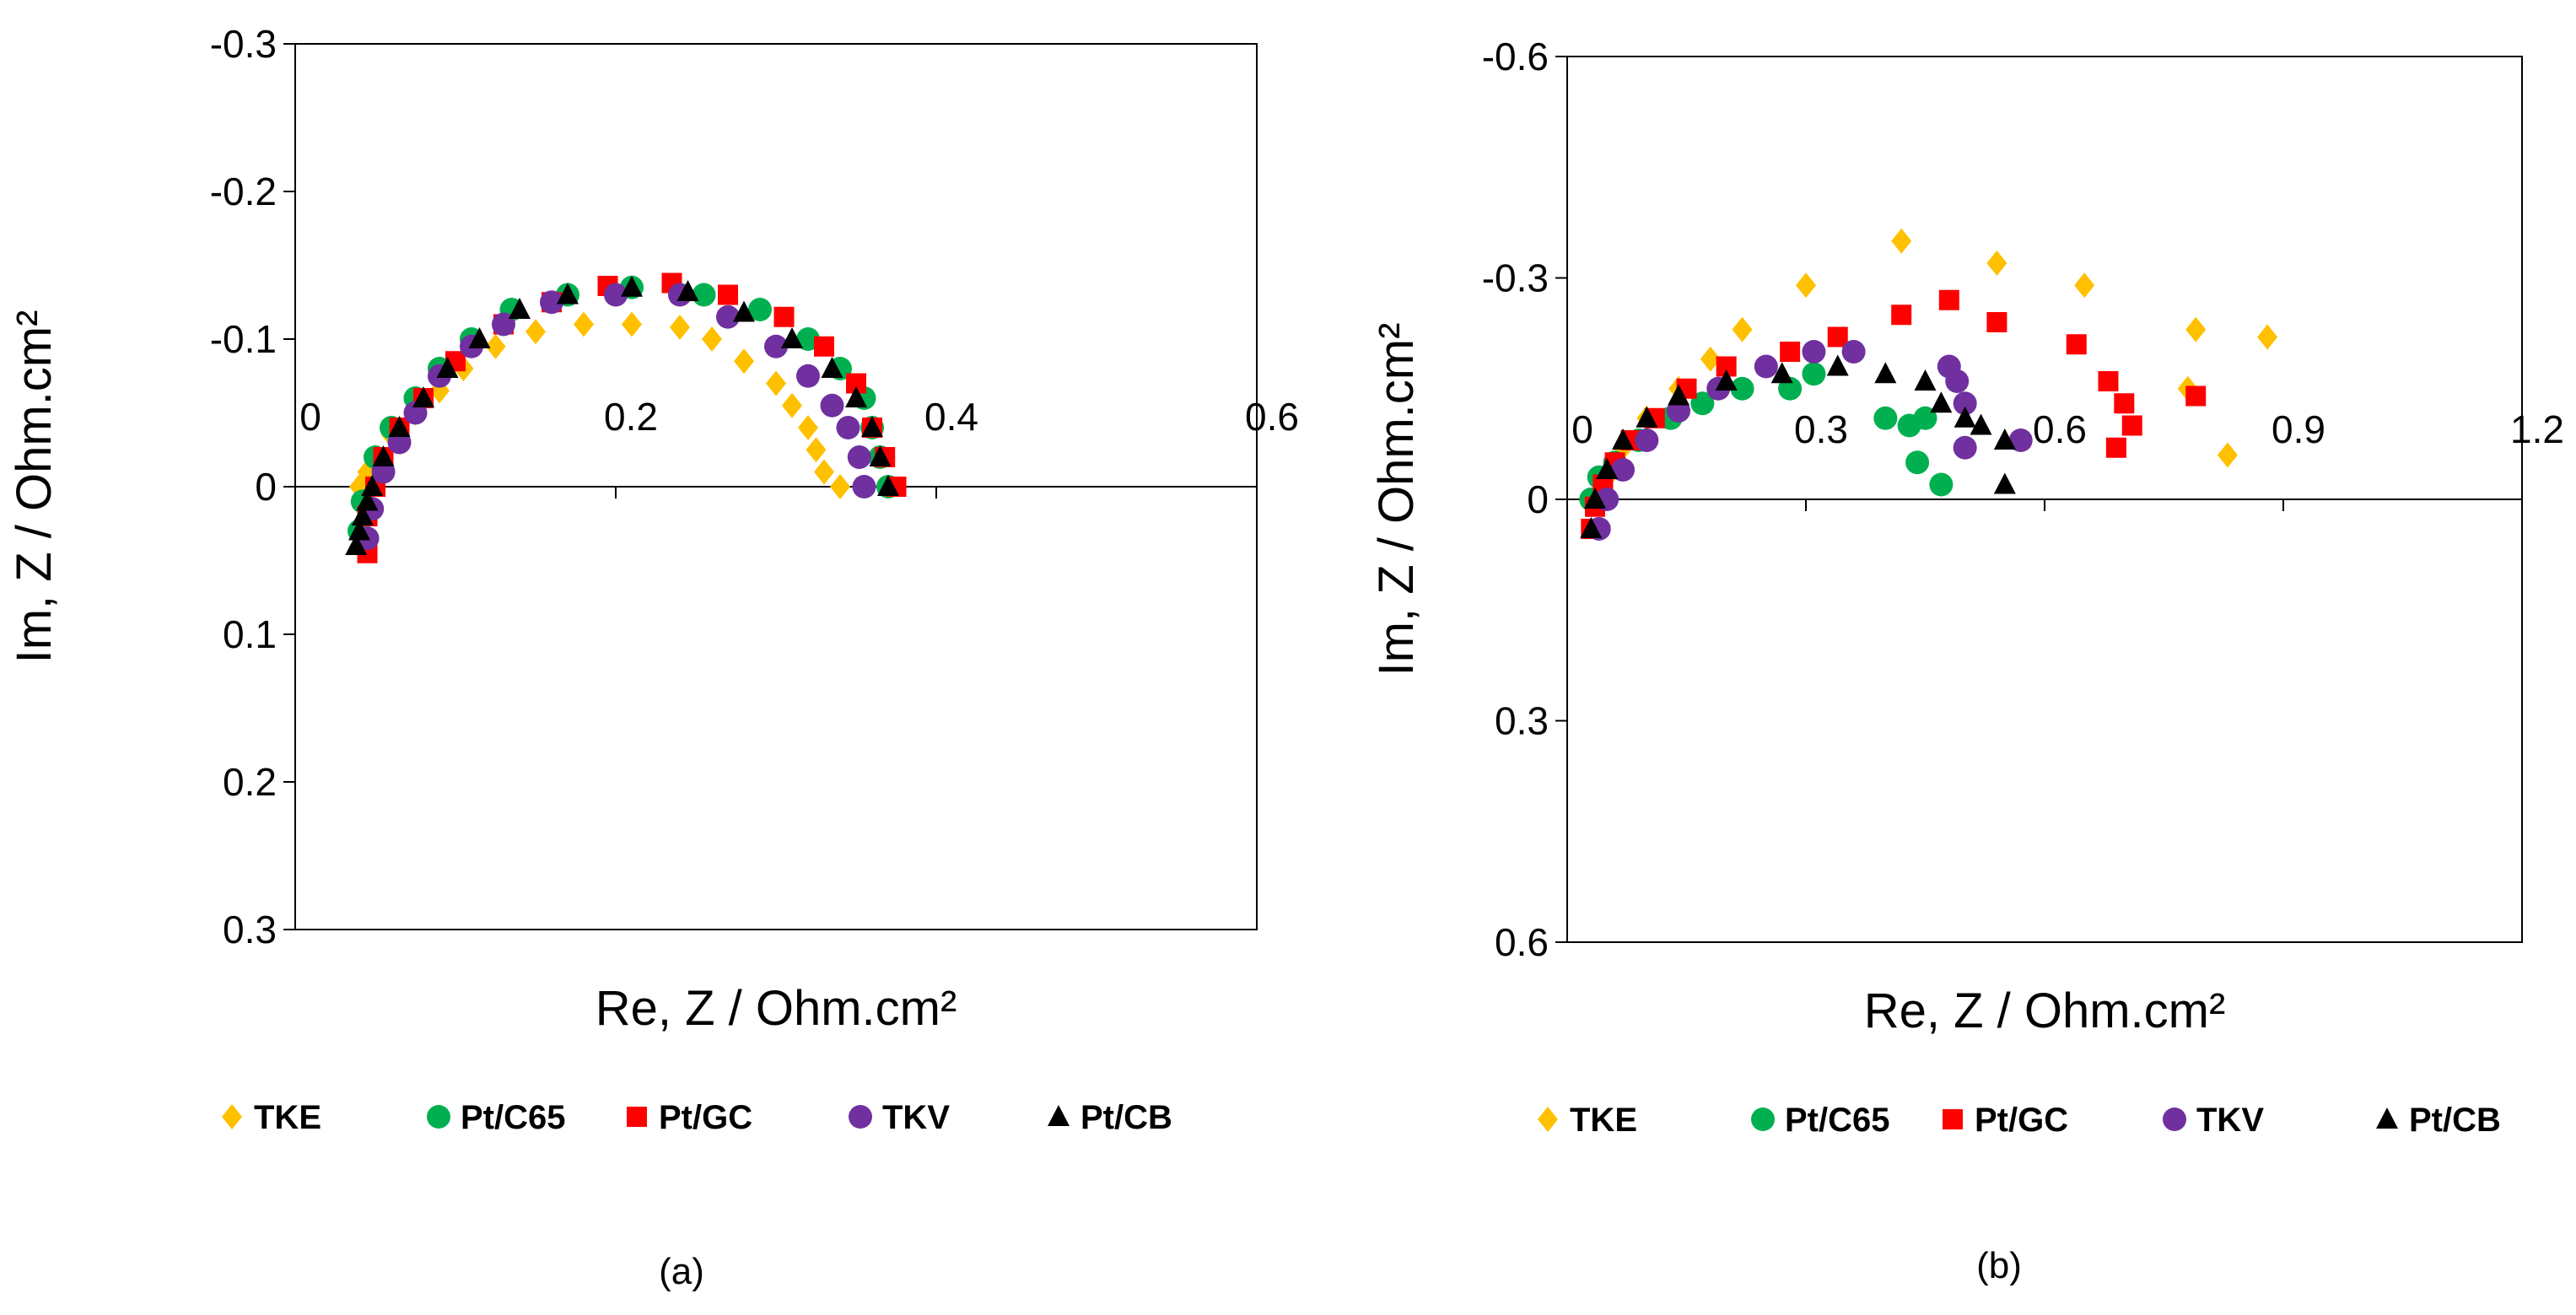 This screenshot has width=2576, height=1315. Describe the element at coordinates (2060, 429) in the screenshot. I see `x-tick-label: 0.6` at that location.